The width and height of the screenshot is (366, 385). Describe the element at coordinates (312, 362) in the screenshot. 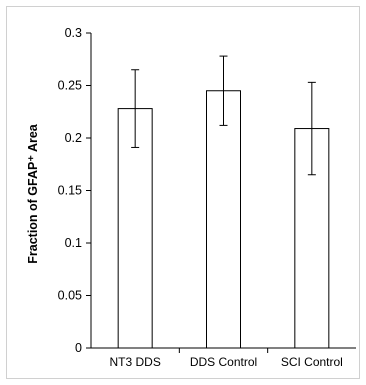

I see `x-category-label: SCI Control` at that location.